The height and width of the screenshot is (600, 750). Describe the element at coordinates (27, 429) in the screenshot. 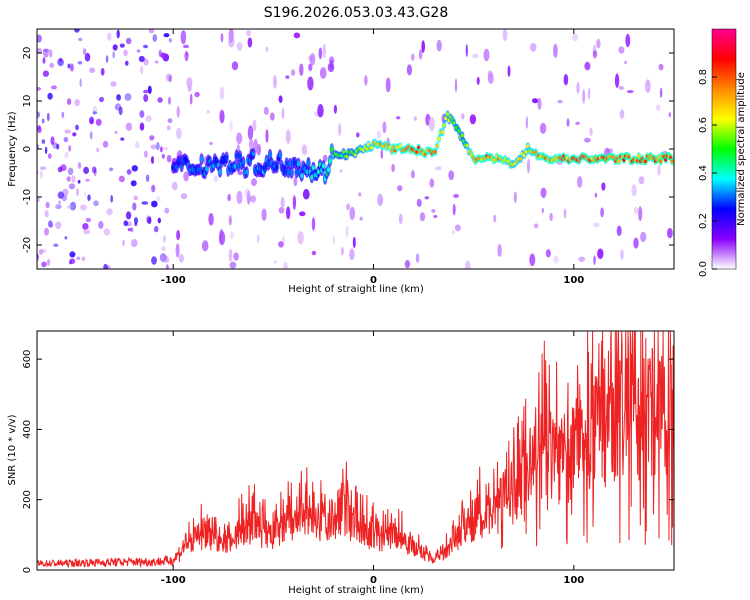

I see `y-tick-label: 400` at that location.